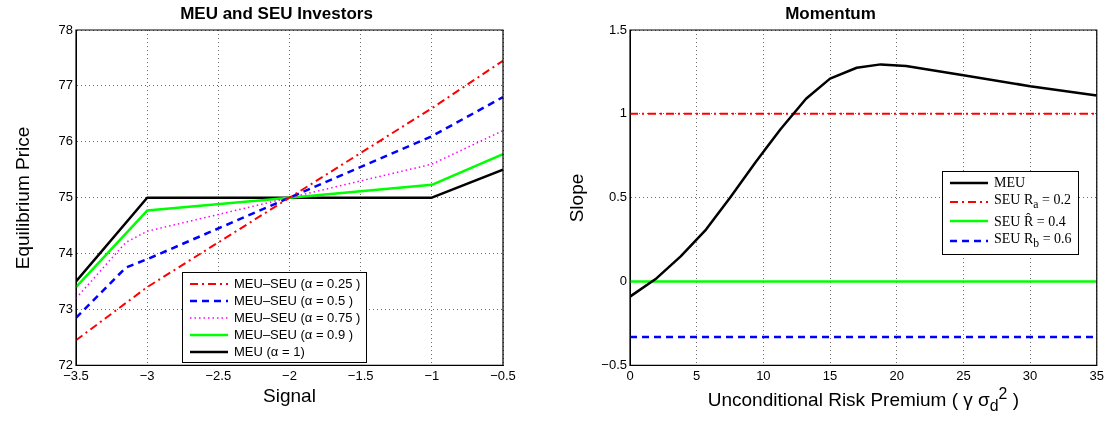 Image resolution: width=1107 pixels, height=425 pixels. I want to click on x-tick-label: 35, so click(1096, 375).